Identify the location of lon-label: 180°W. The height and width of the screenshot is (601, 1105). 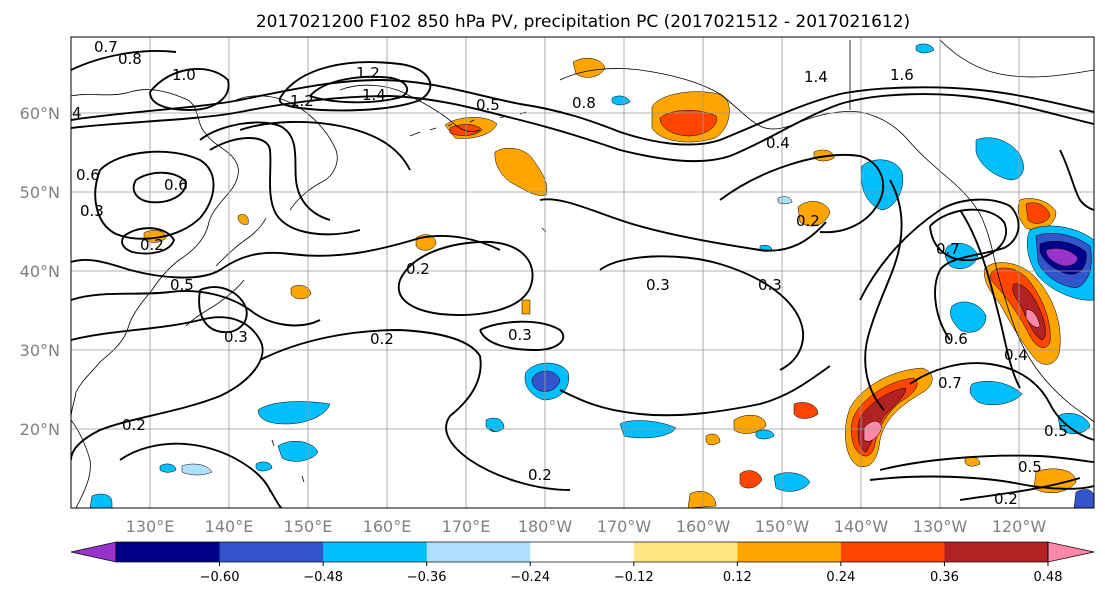
(545, 526).